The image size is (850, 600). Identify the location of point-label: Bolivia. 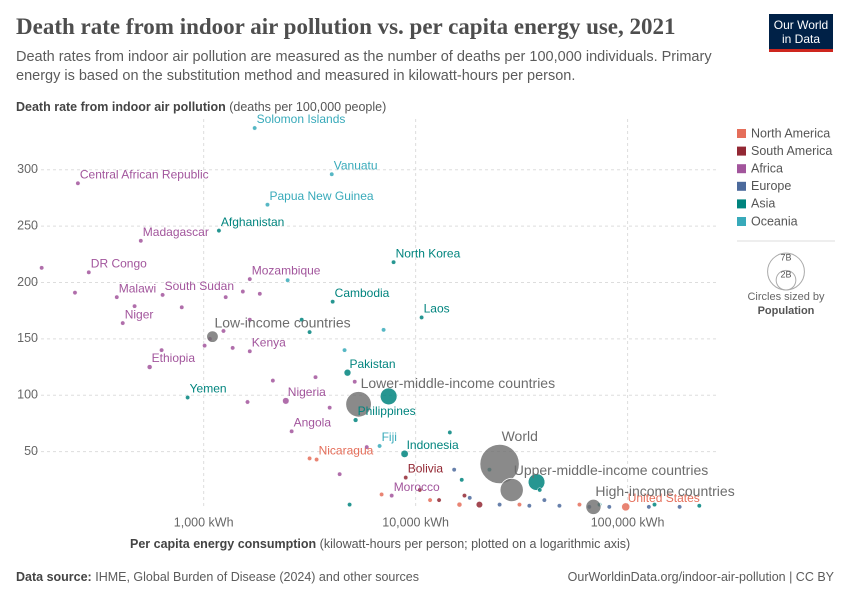
(426, 469).